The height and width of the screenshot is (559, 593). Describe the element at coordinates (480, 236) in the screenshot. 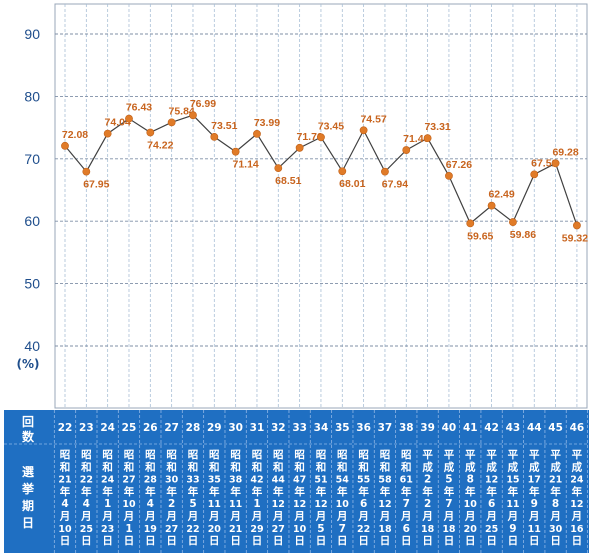

I see `data-label: 59.65` at that location.